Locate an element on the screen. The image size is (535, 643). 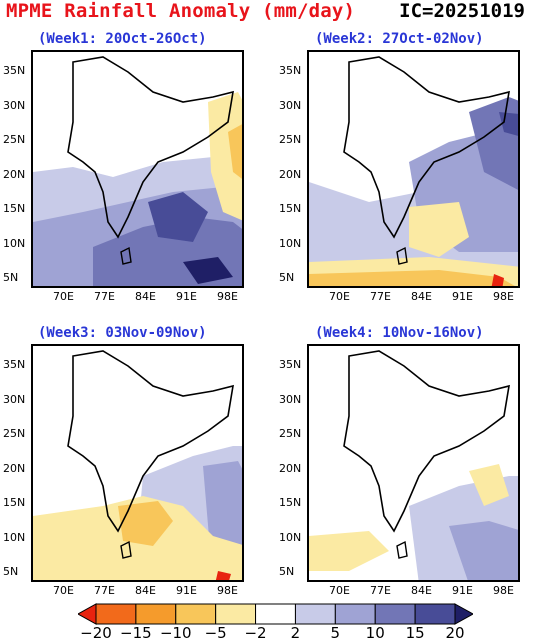
colorbar-label: −2 is located at coordinates (255, 633).